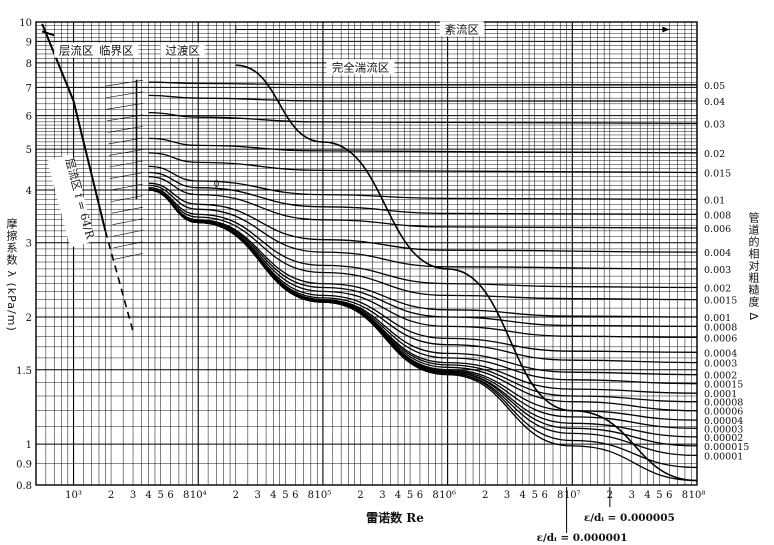  I want to click on annotations: ε/dᵢ = 0.000005 ε/dᵢ = 0.000001, so click(606, 515).